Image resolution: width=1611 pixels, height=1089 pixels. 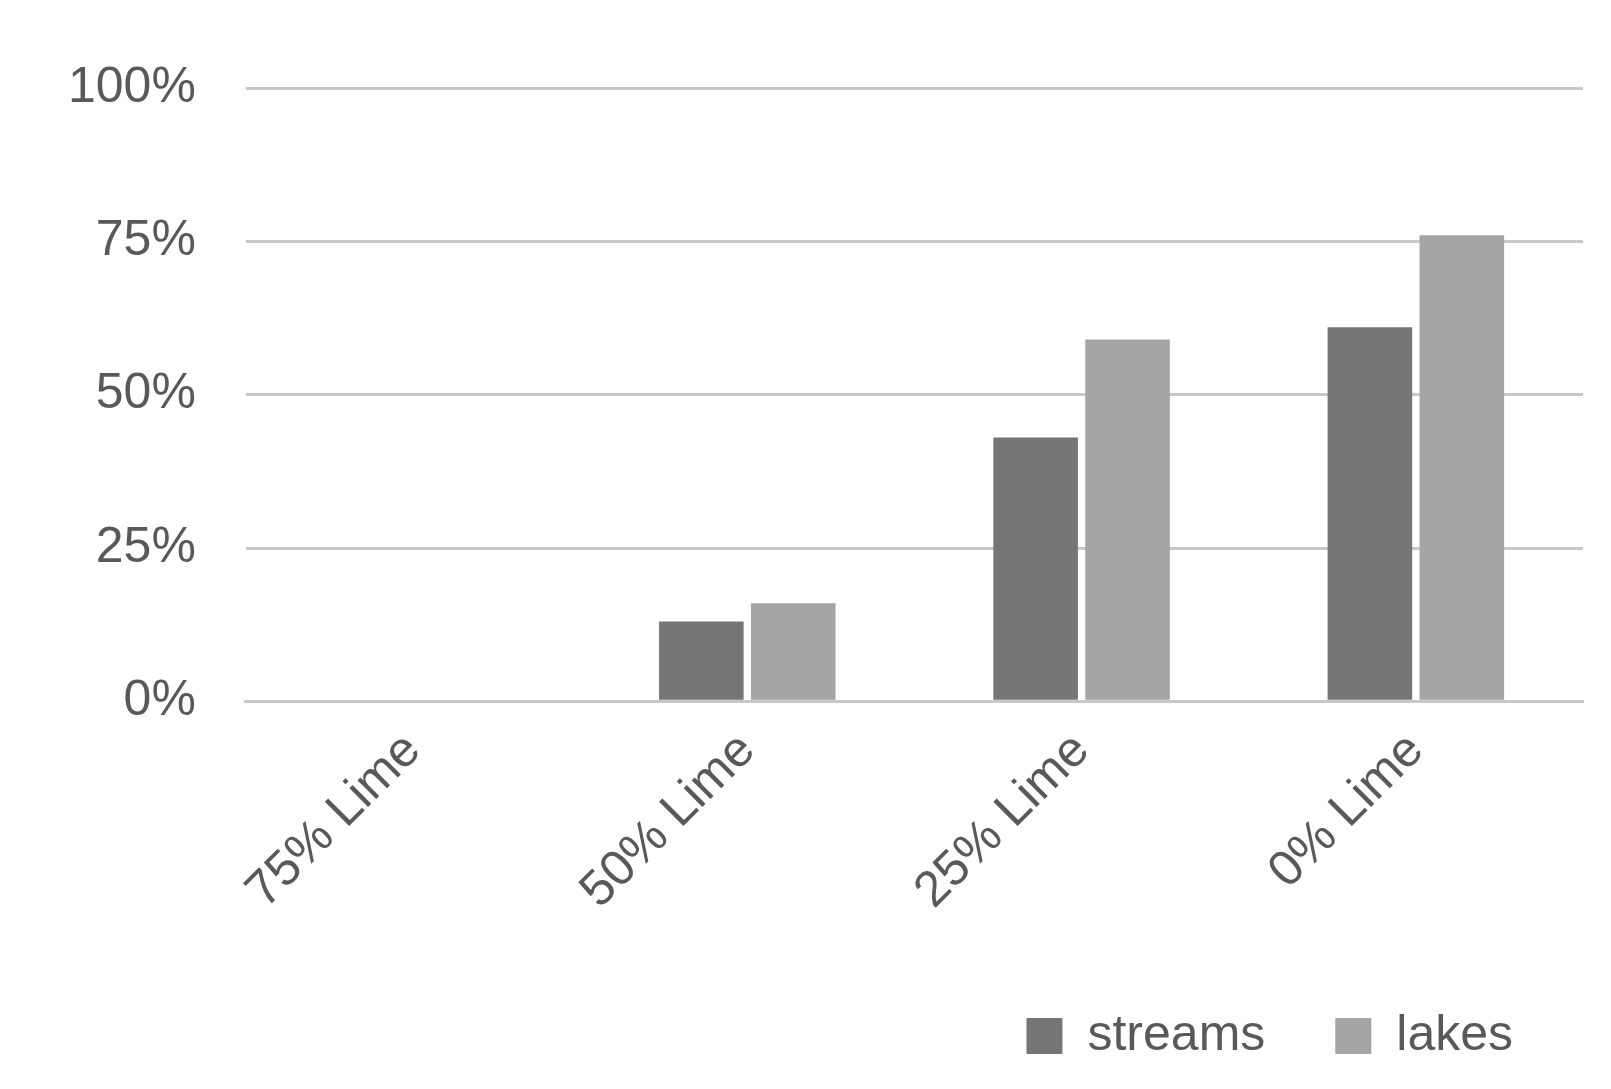 What do you see at coordinates (1455, 1032) in the screenshot?
I see `legend-label: lakes` at bounding box center [1455, 1032].